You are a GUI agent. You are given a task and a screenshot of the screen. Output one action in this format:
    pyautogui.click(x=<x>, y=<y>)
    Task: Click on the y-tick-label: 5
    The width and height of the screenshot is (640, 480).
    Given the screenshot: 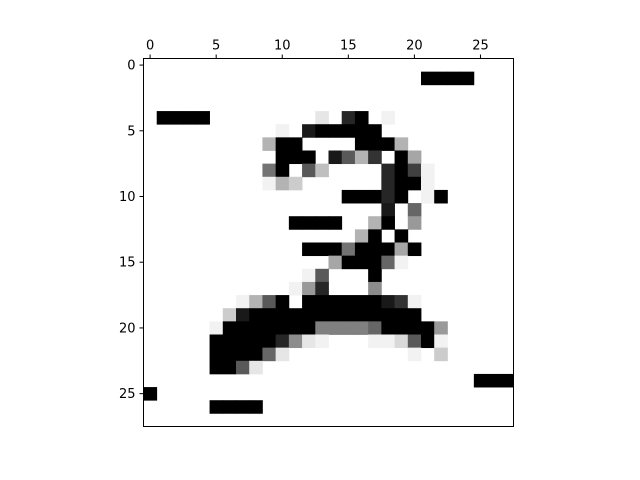 What is the action you would take?
    pyautogui.click(x=131, y=131)
    